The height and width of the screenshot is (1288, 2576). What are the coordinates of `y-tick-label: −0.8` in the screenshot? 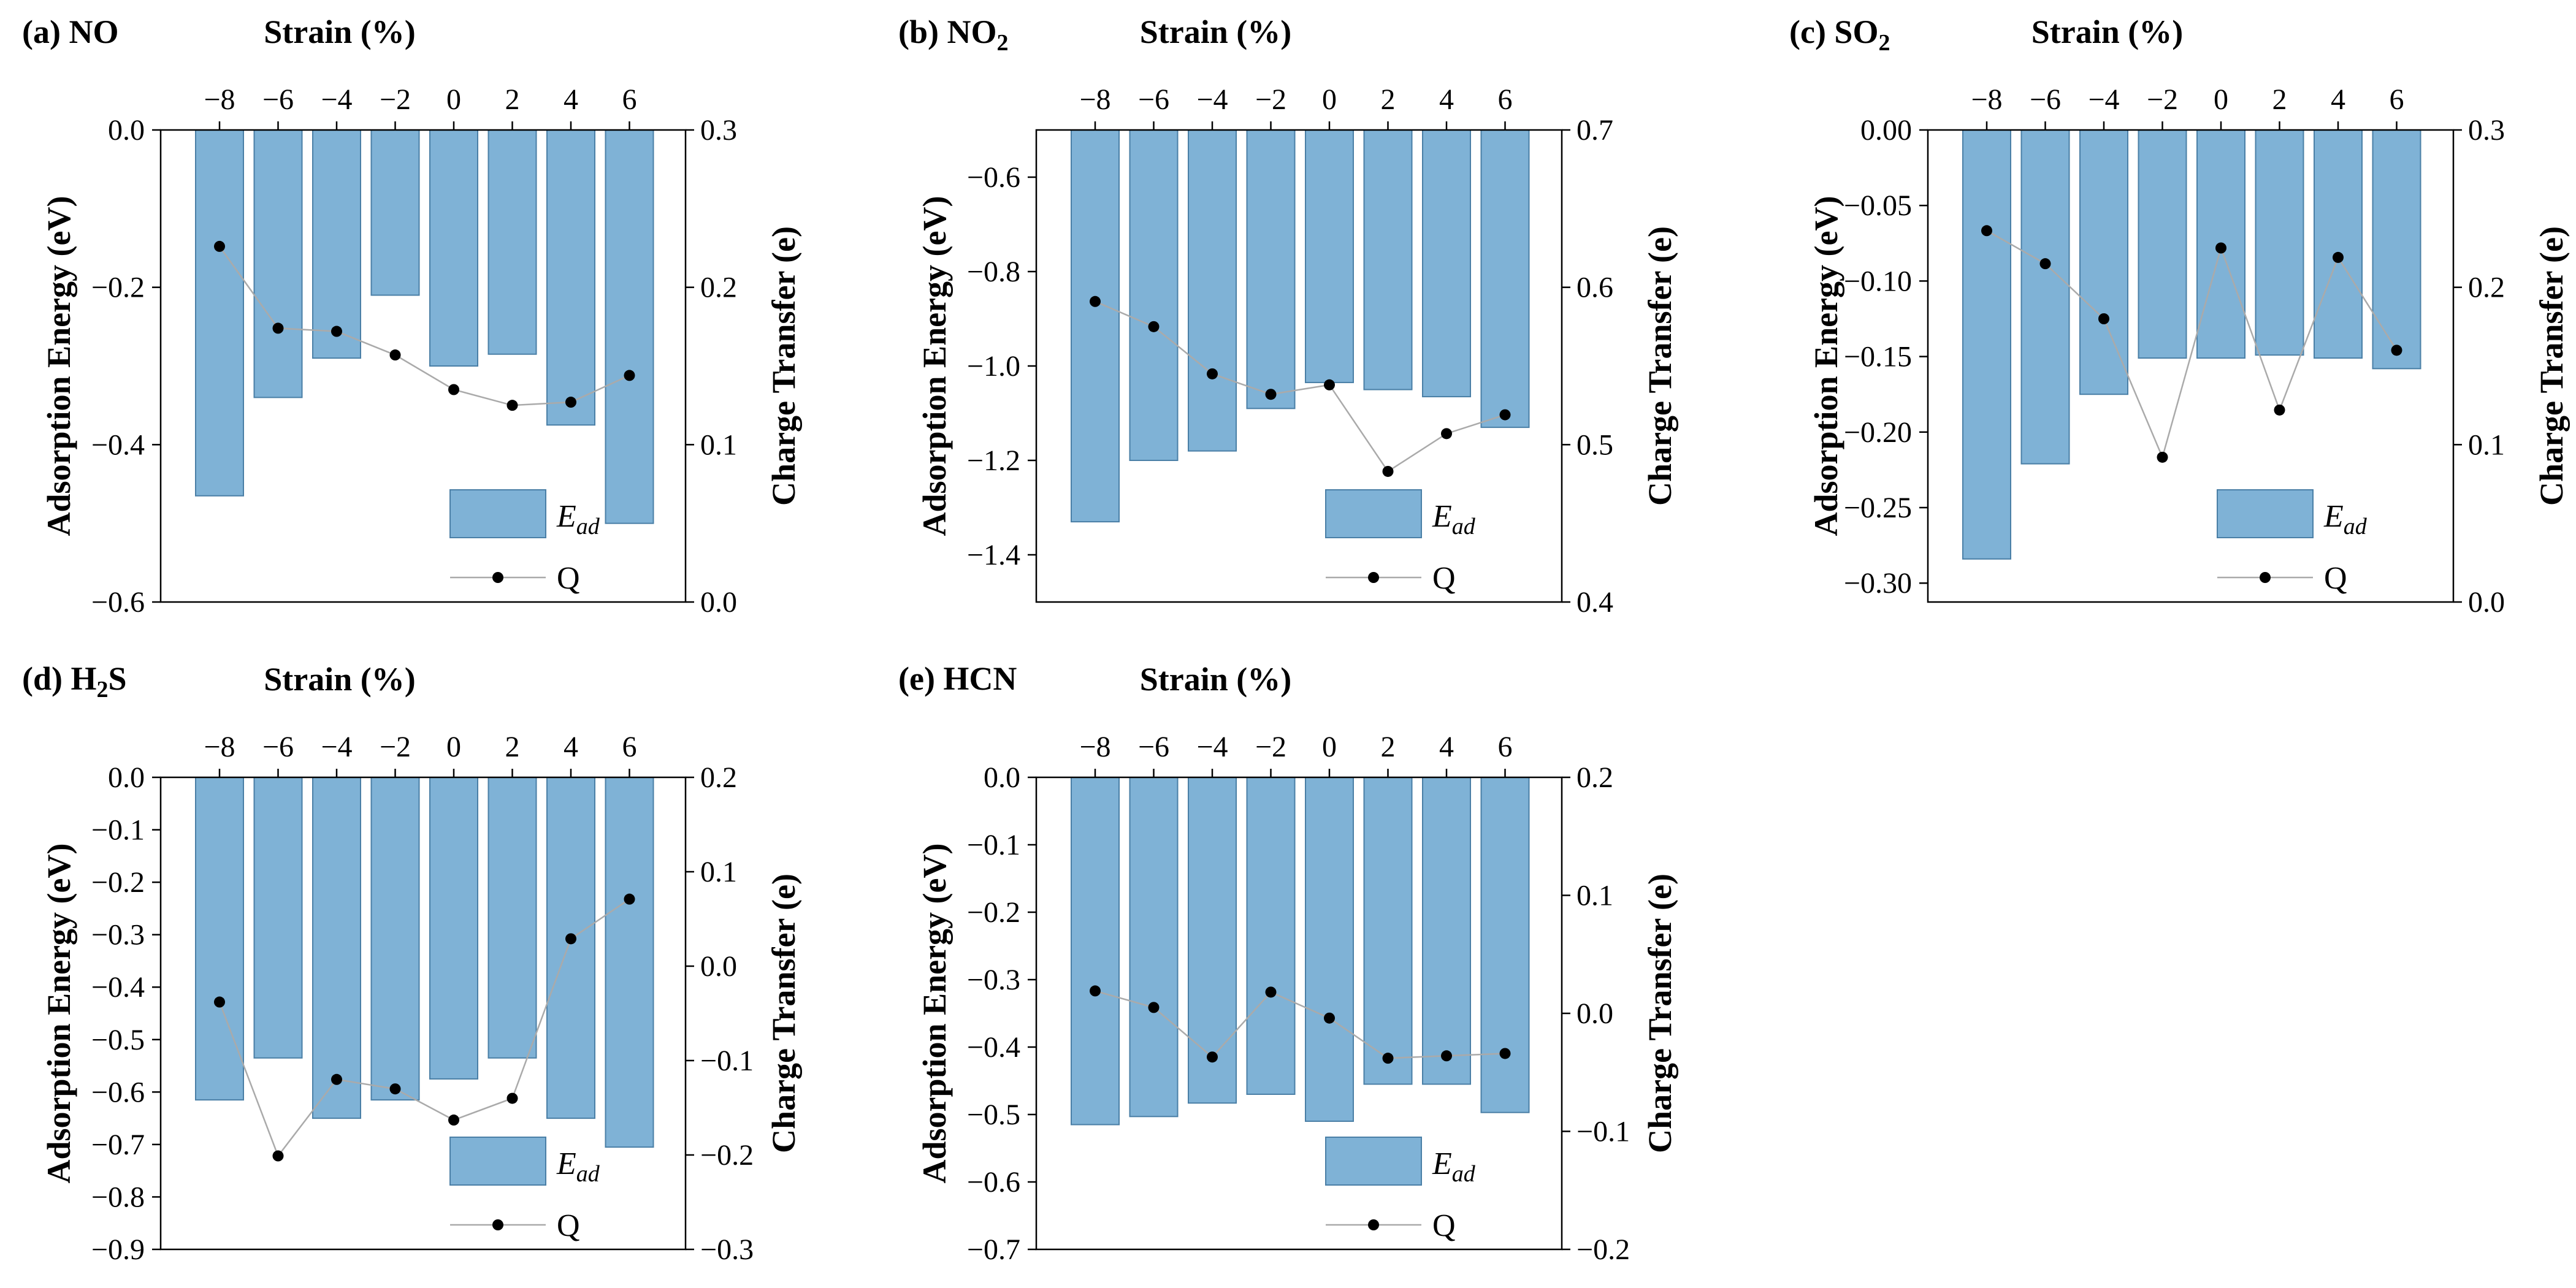 It's located at (118, 1197).